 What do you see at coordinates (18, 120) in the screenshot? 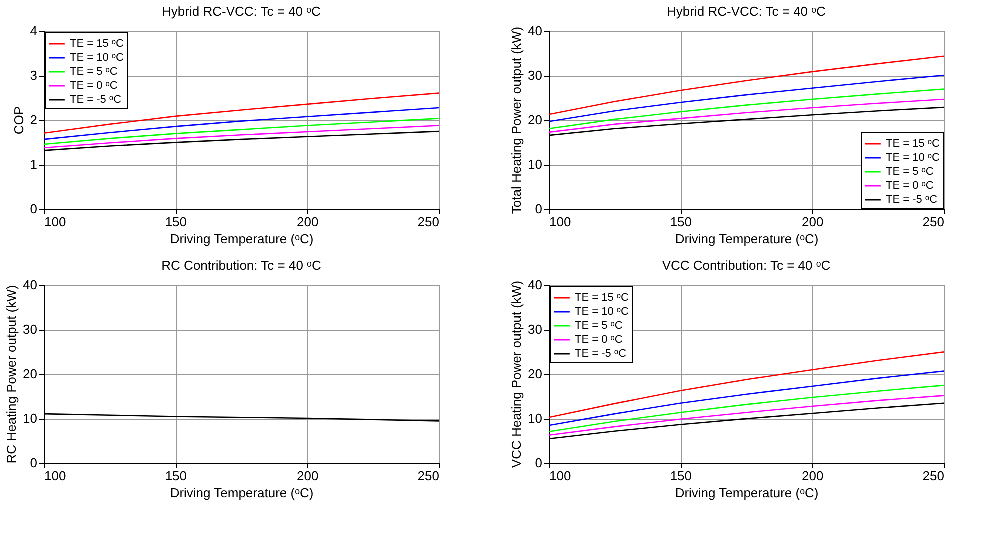
I see `y-axis-title: COP` at bounding box center [18, 120].